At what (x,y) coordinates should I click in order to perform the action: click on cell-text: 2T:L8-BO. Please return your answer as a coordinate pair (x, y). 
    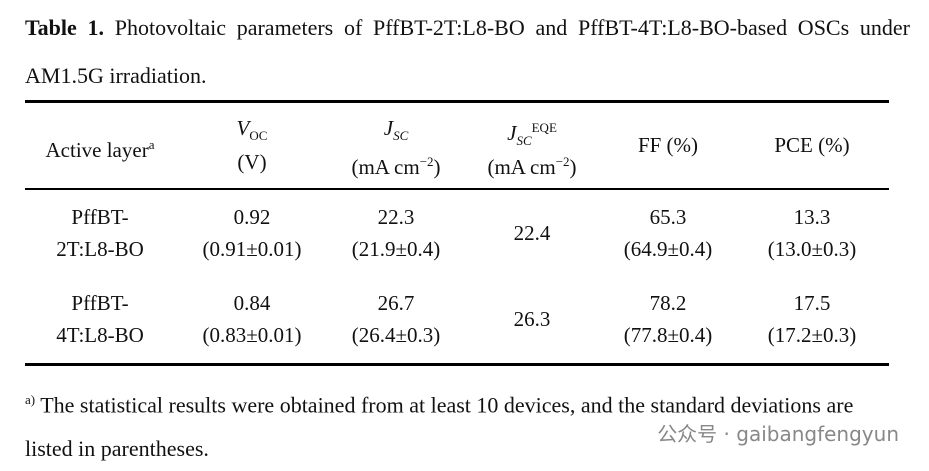
    Looking at the image, I should click on (100, 249).